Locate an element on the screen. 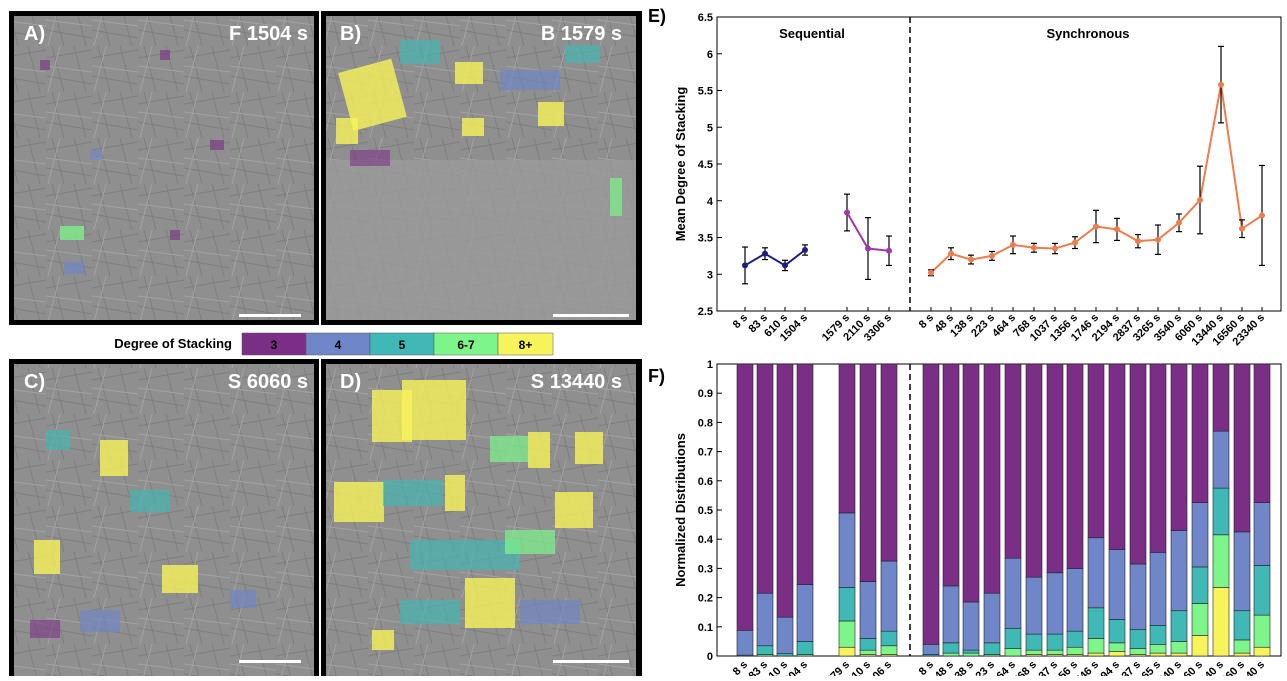 This screenshot has width=1287, height=681. legend-label: 3 is located at coordinates (274, 345).